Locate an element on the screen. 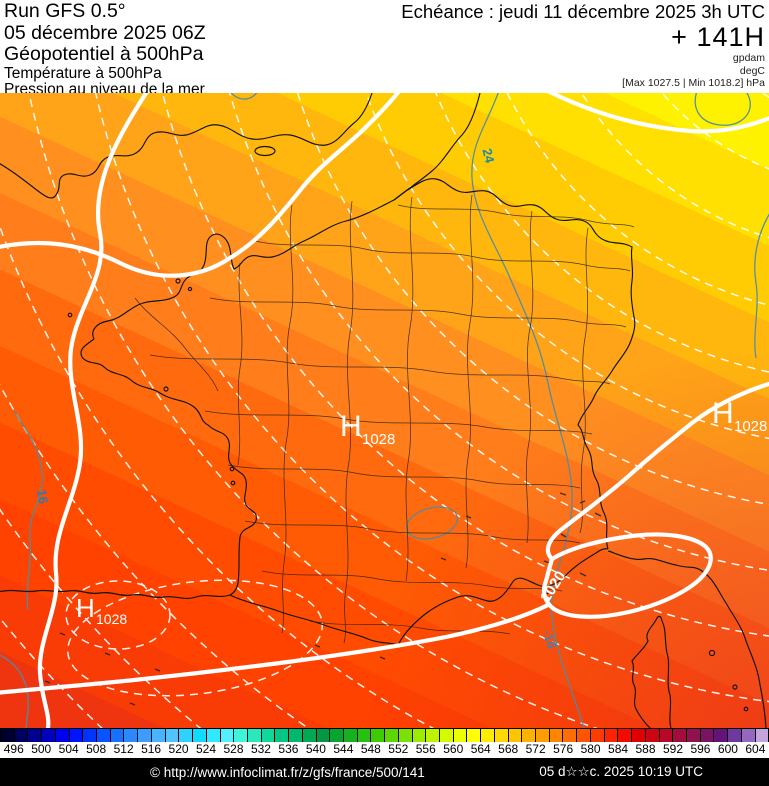  high-center-letter: H is located at coordinates (351, 426).